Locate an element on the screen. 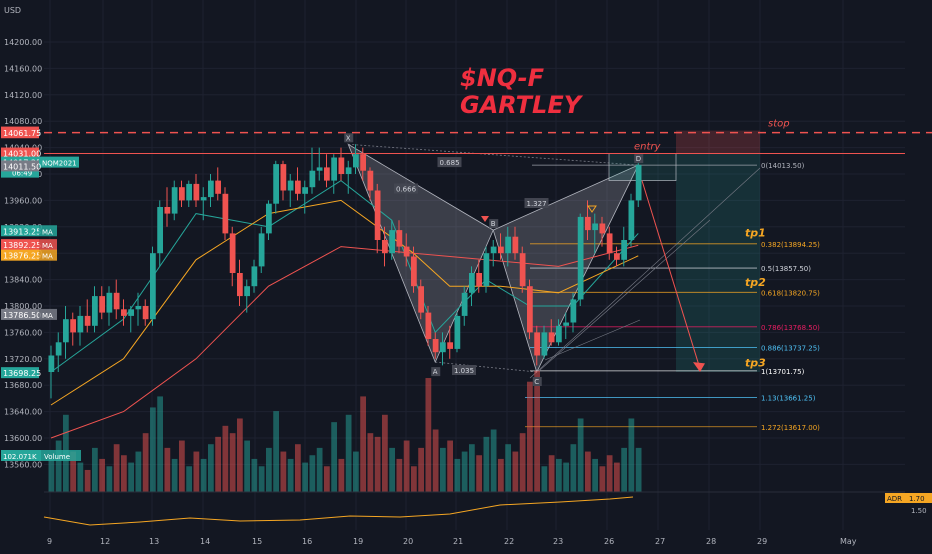 This screenshot has width=932, height=554. pattern-ac-line is located at coordinates (486, 367).